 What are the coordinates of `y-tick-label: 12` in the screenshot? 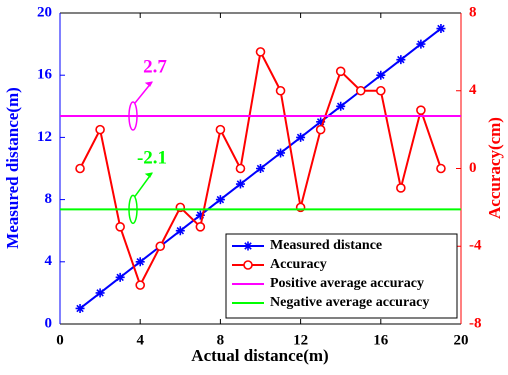 It's located at (44, 137).